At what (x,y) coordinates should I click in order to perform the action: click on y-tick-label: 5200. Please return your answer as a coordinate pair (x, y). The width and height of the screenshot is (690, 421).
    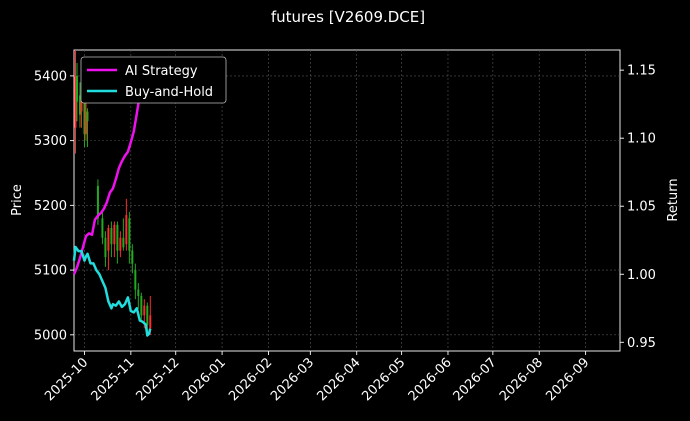
    Looking at the image, I should click on (50, 206).